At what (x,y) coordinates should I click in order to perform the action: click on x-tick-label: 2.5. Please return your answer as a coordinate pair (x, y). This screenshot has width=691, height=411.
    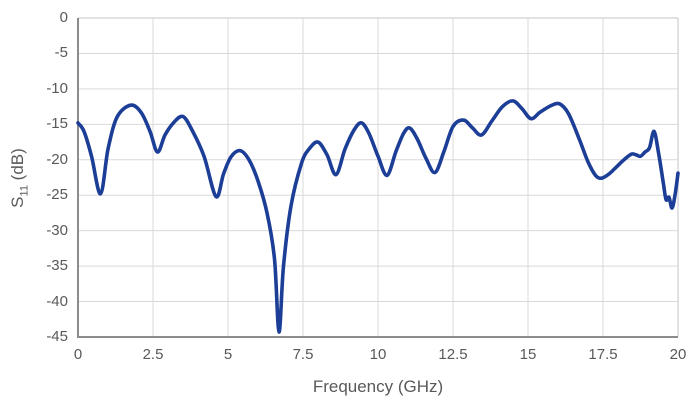
    Looking at the image, I should click on (153, 354).